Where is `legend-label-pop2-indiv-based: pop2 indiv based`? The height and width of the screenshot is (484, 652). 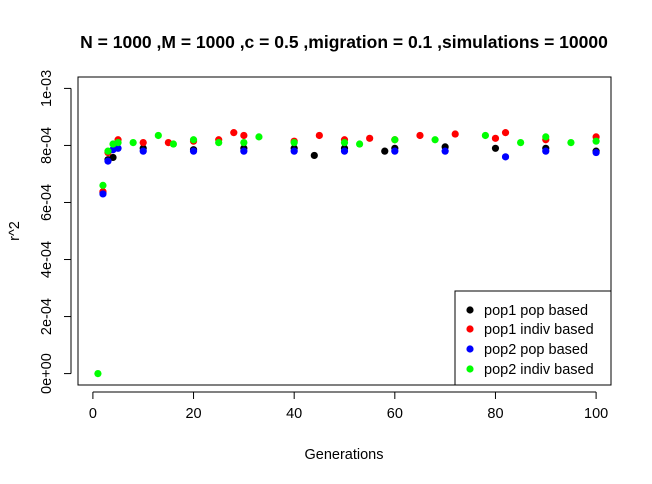
legend-label-pop2-indiv-based: pop2 indiv based is located at coordinates (539, 370).